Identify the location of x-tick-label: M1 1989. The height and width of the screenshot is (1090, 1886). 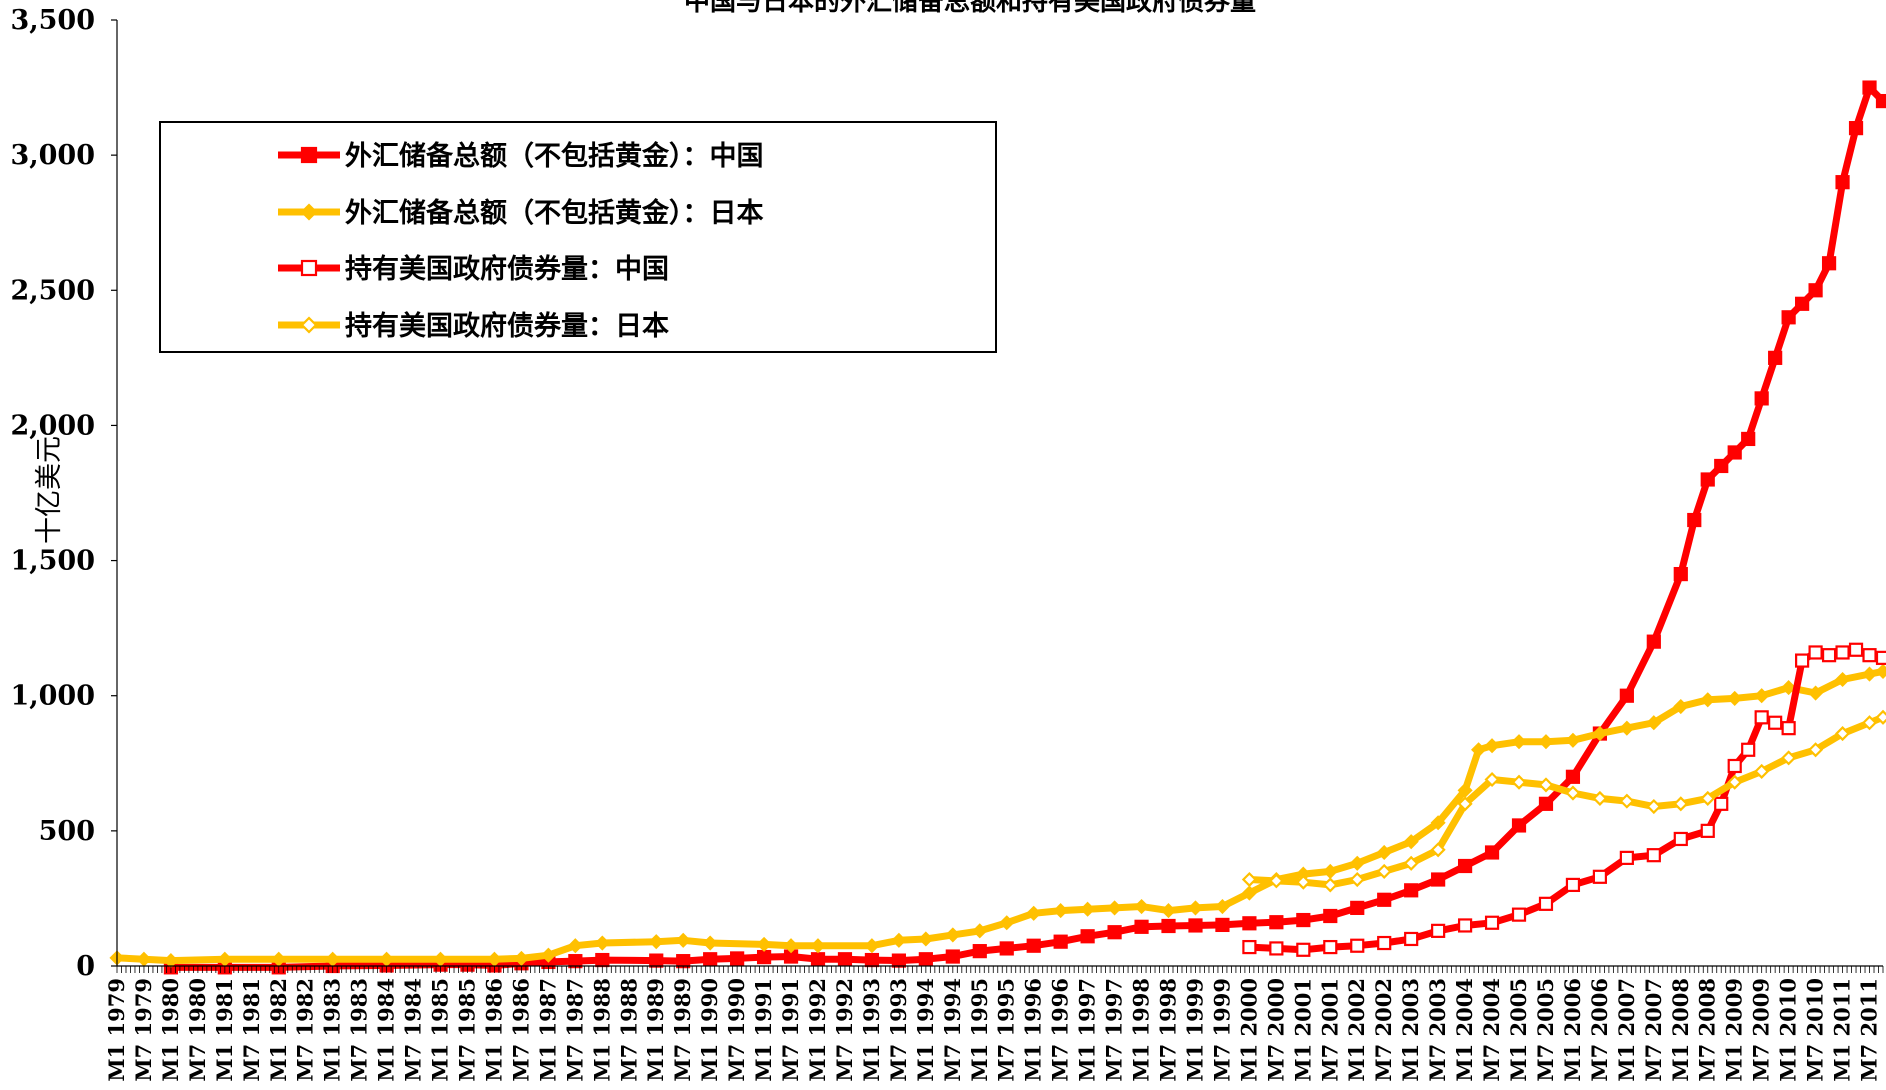
(655, 1030).